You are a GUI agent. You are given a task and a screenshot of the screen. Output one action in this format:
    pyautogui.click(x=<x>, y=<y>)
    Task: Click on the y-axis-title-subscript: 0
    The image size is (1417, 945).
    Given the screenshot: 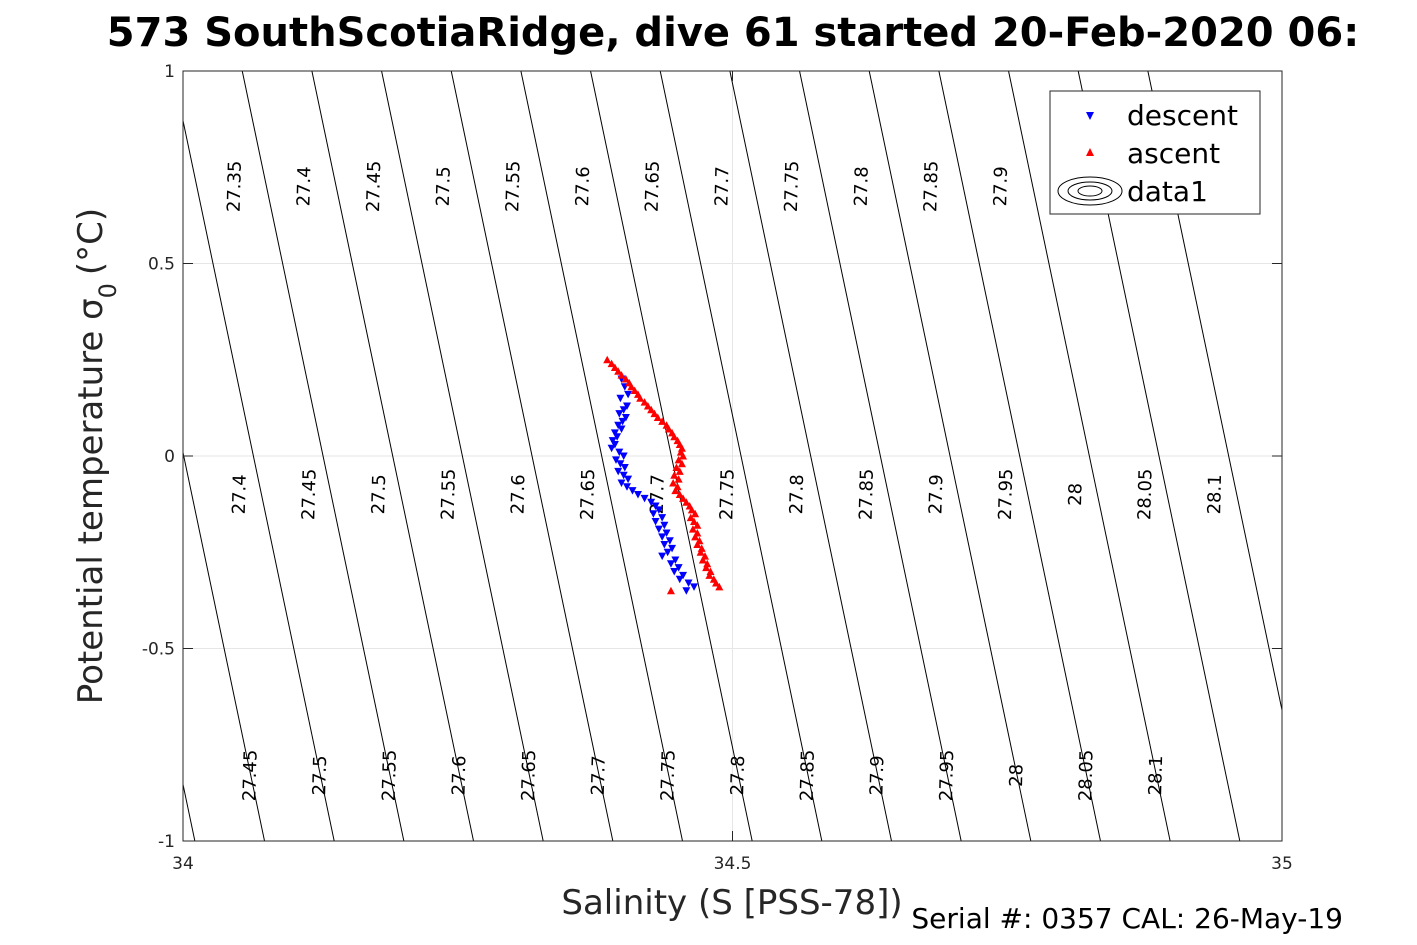 What is the action you would take?
    pyautogui.click(x=108, y=290)
    